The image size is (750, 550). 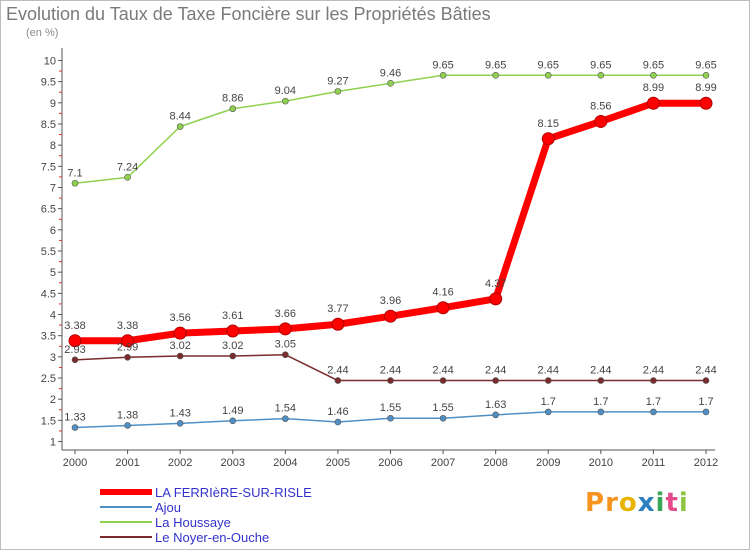 I want to click on x-tick-label: 2003, so click(x=233, y=463).